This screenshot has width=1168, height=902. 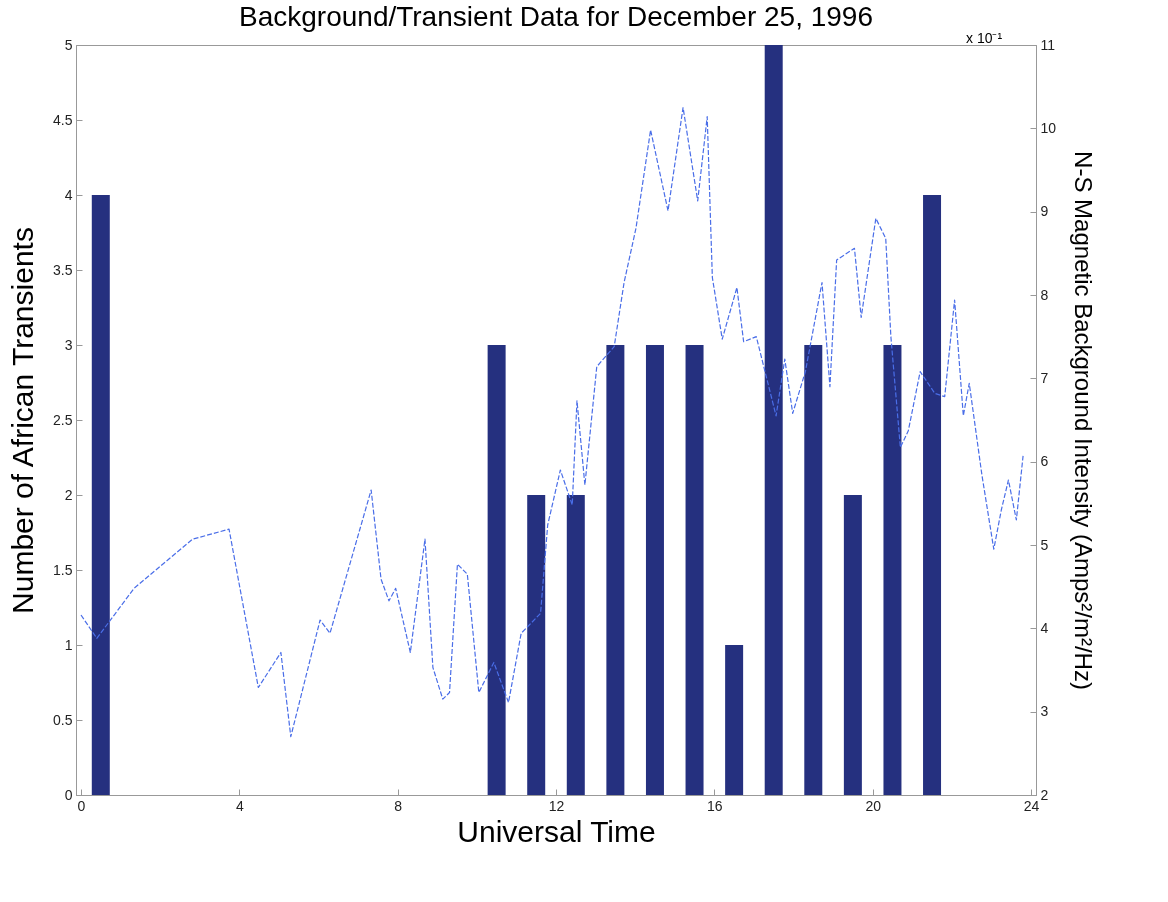 What do you see at coordinates (1044, 544) in the screenshot?
I see `y2-tick-label: 5` at bounding box center [1044, 544].